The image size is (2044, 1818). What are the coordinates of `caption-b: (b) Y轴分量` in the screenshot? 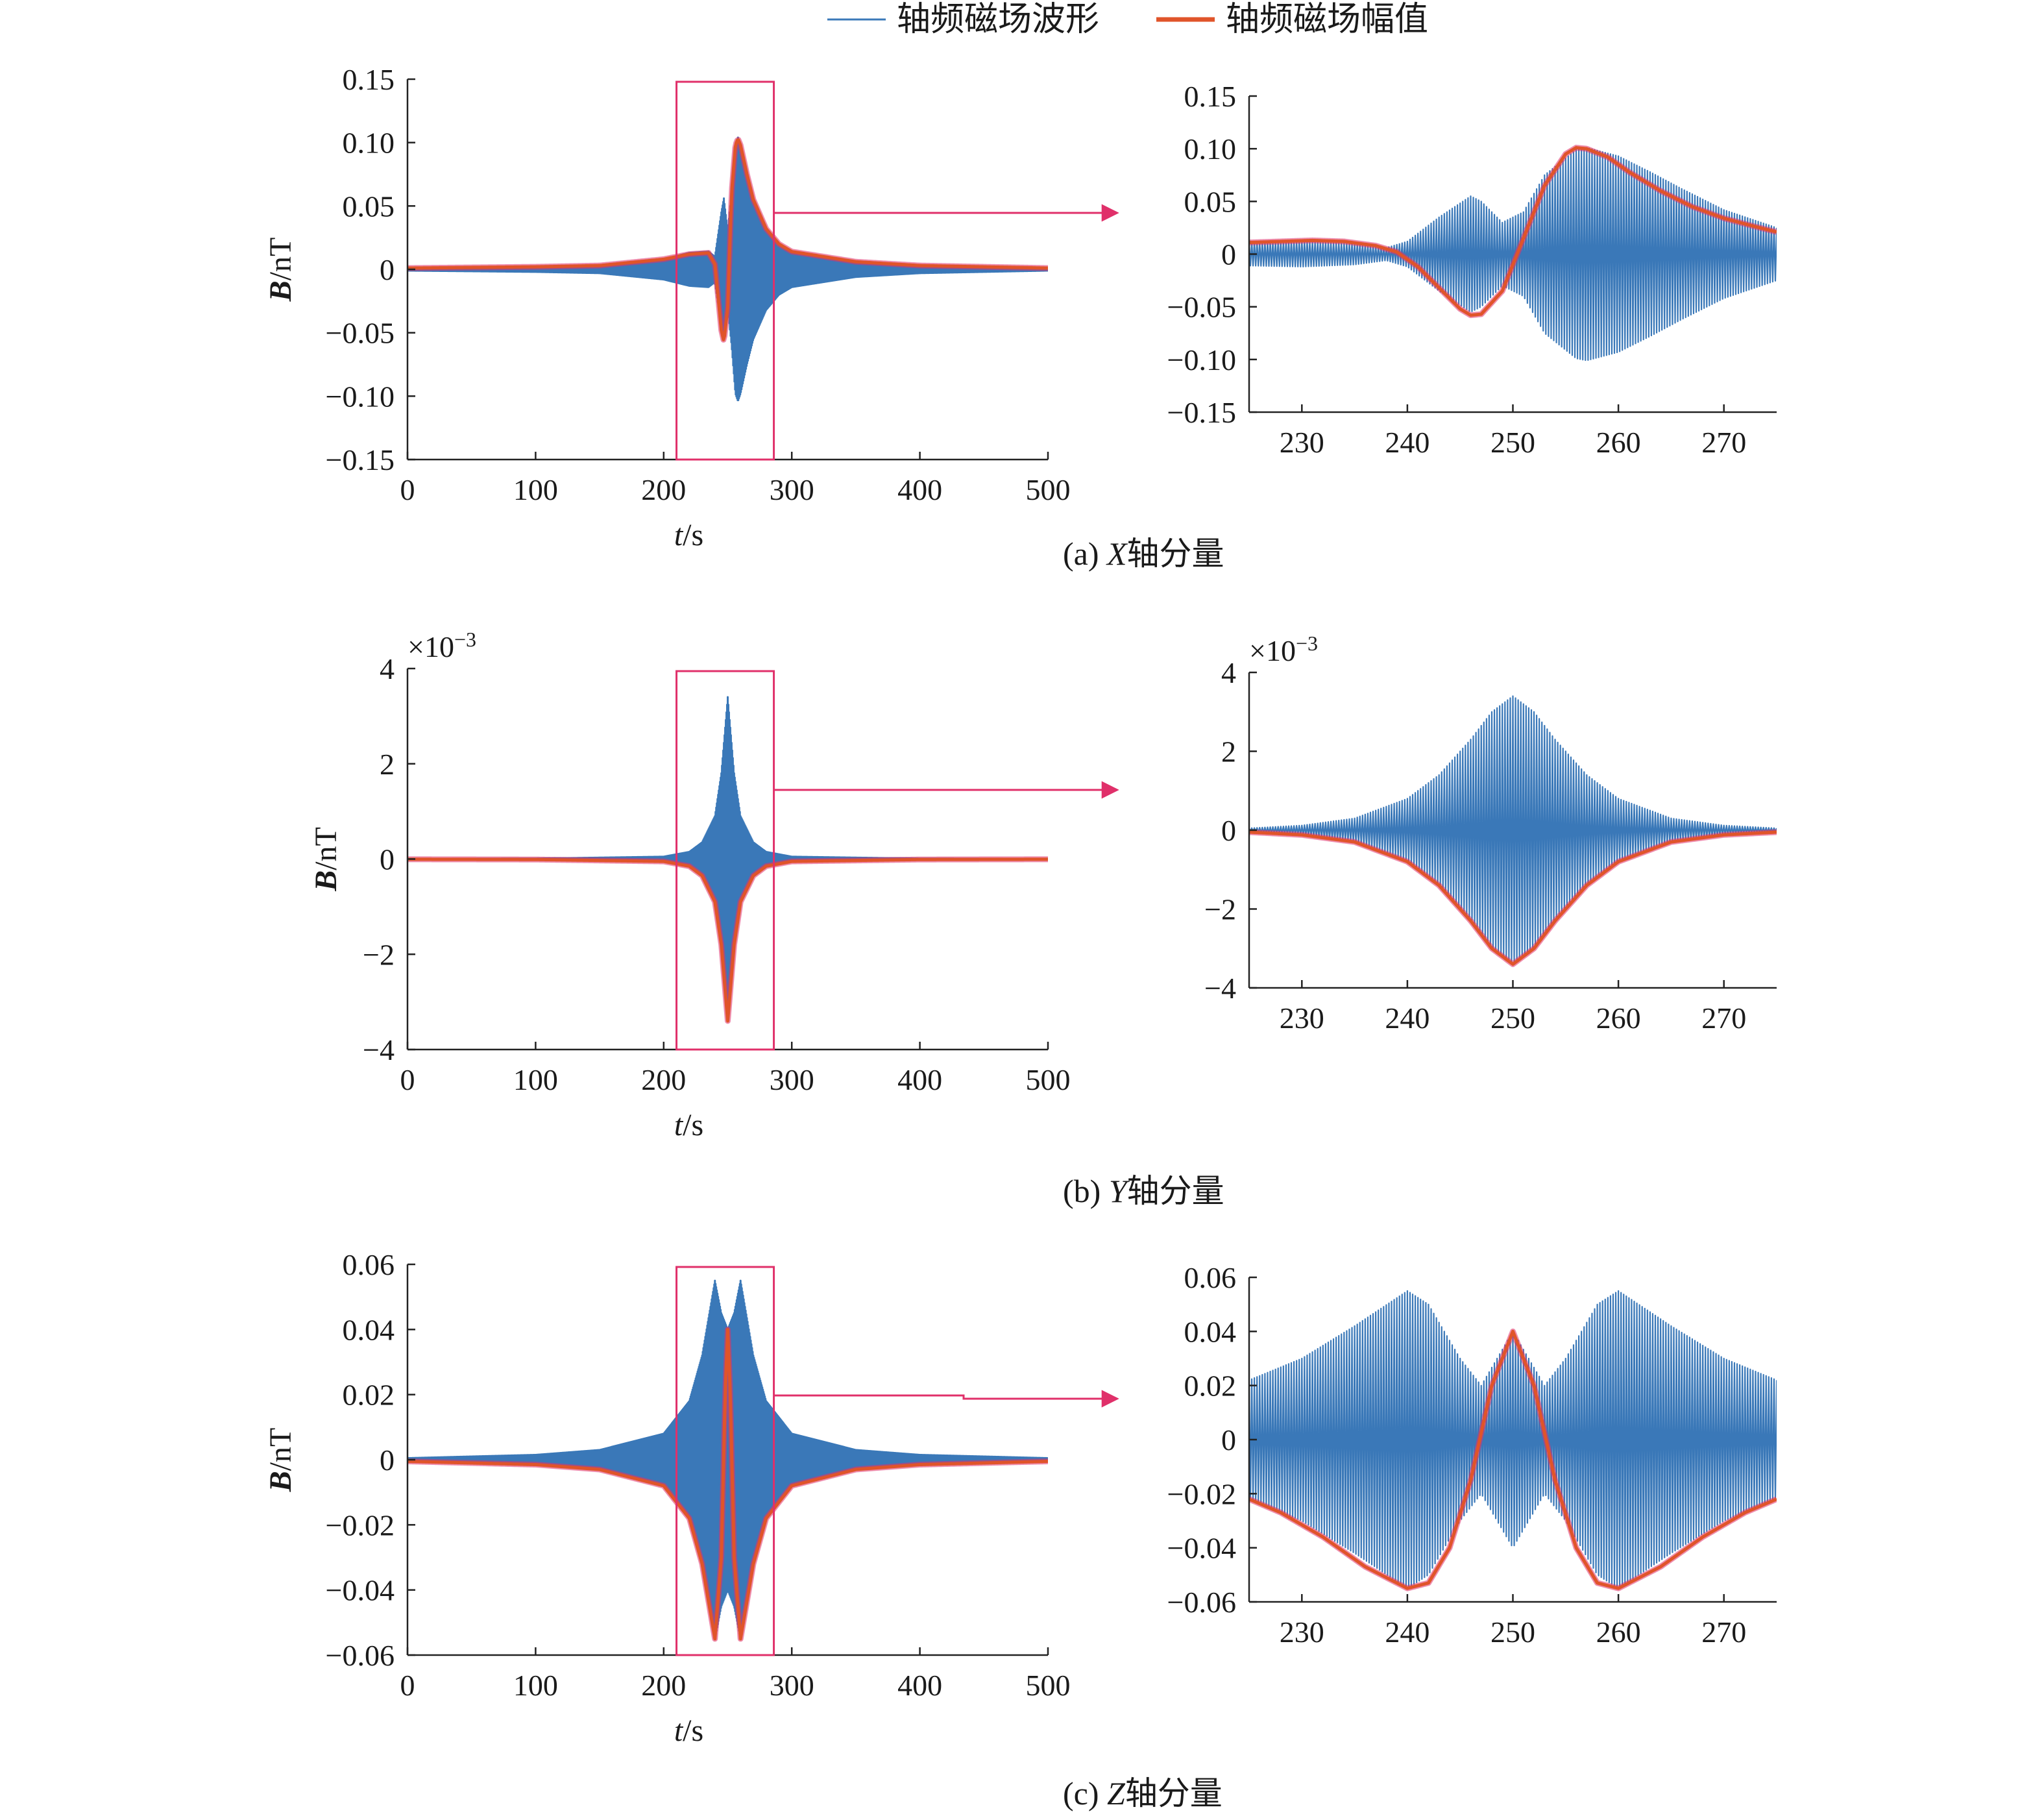 It's located at (1143, 1191).